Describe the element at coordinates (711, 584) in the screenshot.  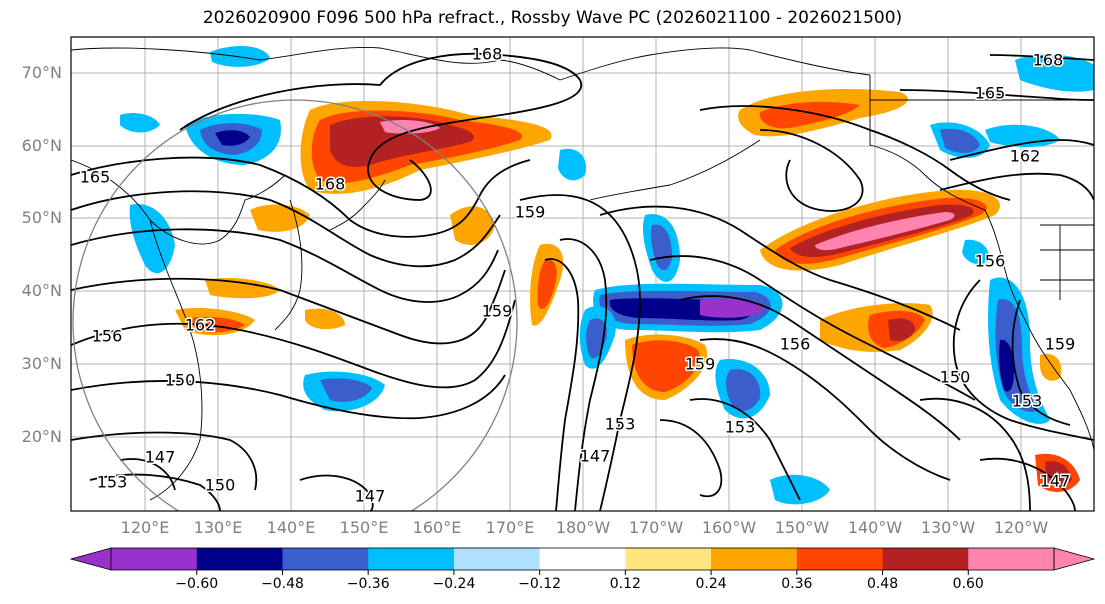
I see `colorbar-tick-label: 0.24` at that location.